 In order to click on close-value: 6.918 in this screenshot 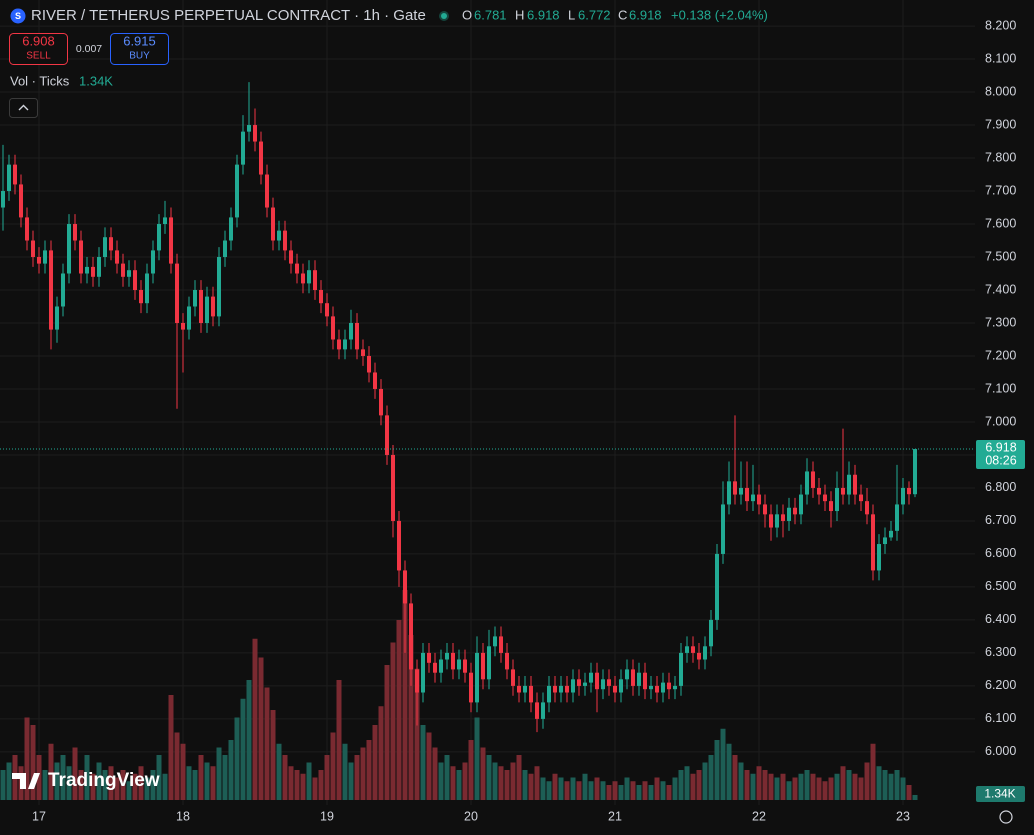, I will do `click(645, 14)`.